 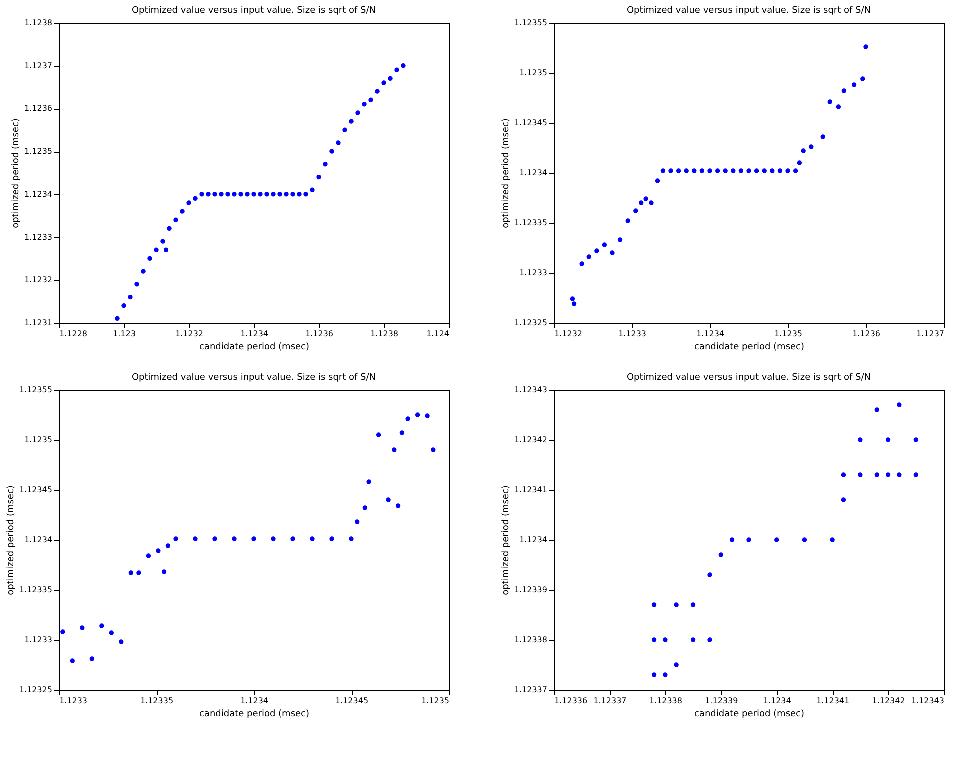 I want to click on x-tick-label: 1.124, so click(x=438, y=334).